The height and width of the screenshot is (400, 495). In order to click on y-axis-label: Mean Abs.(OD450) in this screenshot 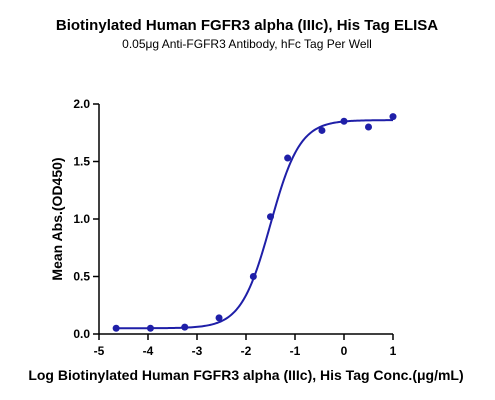, I will do `click(57, 218)`.